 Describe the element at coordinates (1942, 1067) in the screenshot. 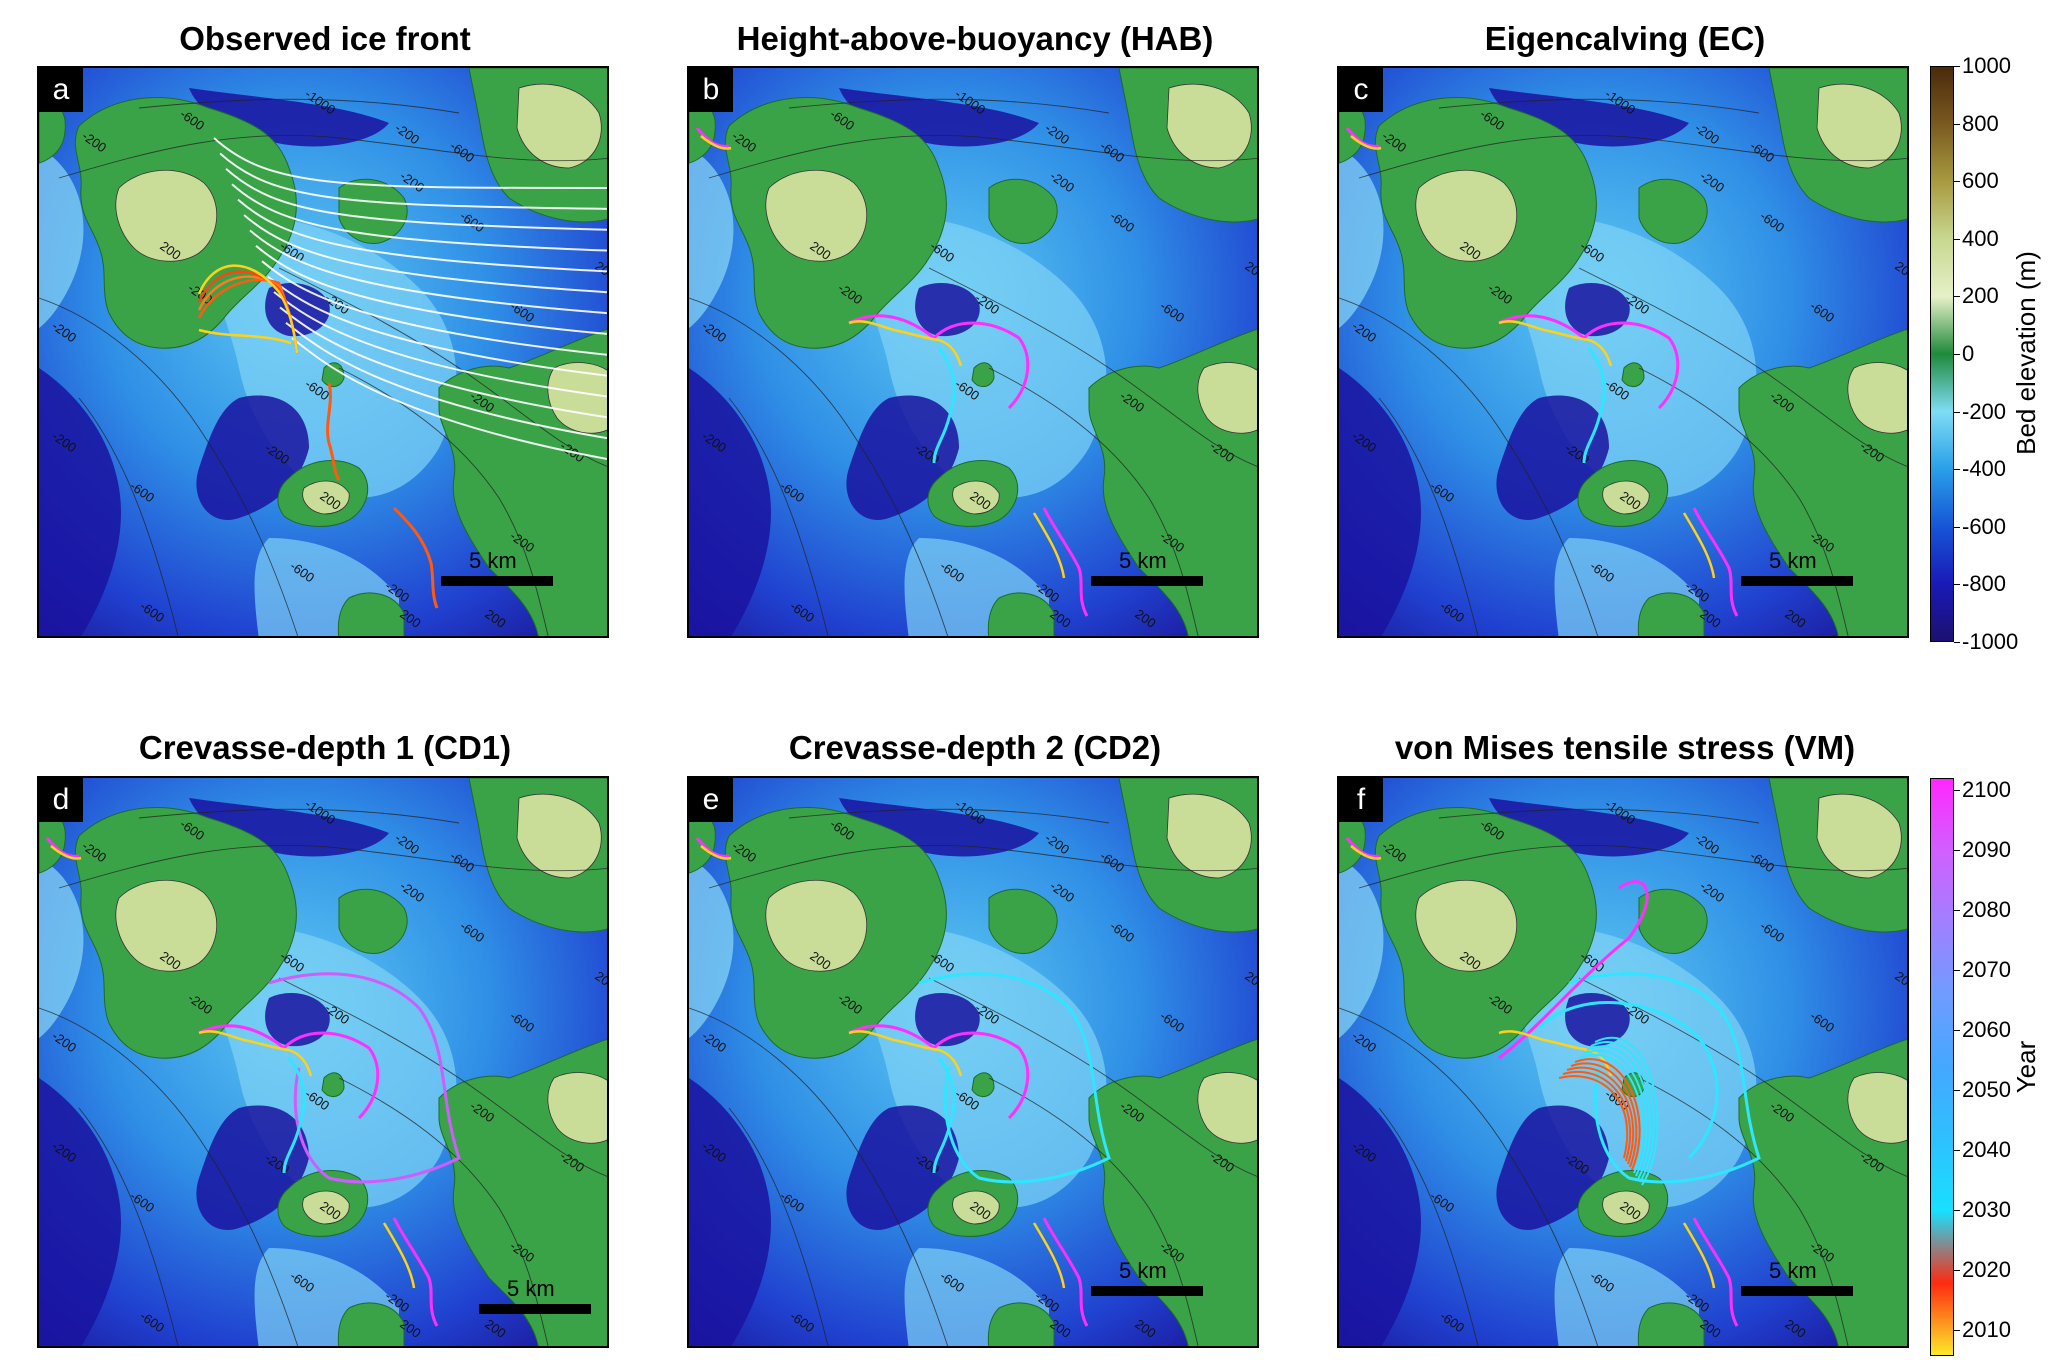

I see `year-colorbar` at that location.